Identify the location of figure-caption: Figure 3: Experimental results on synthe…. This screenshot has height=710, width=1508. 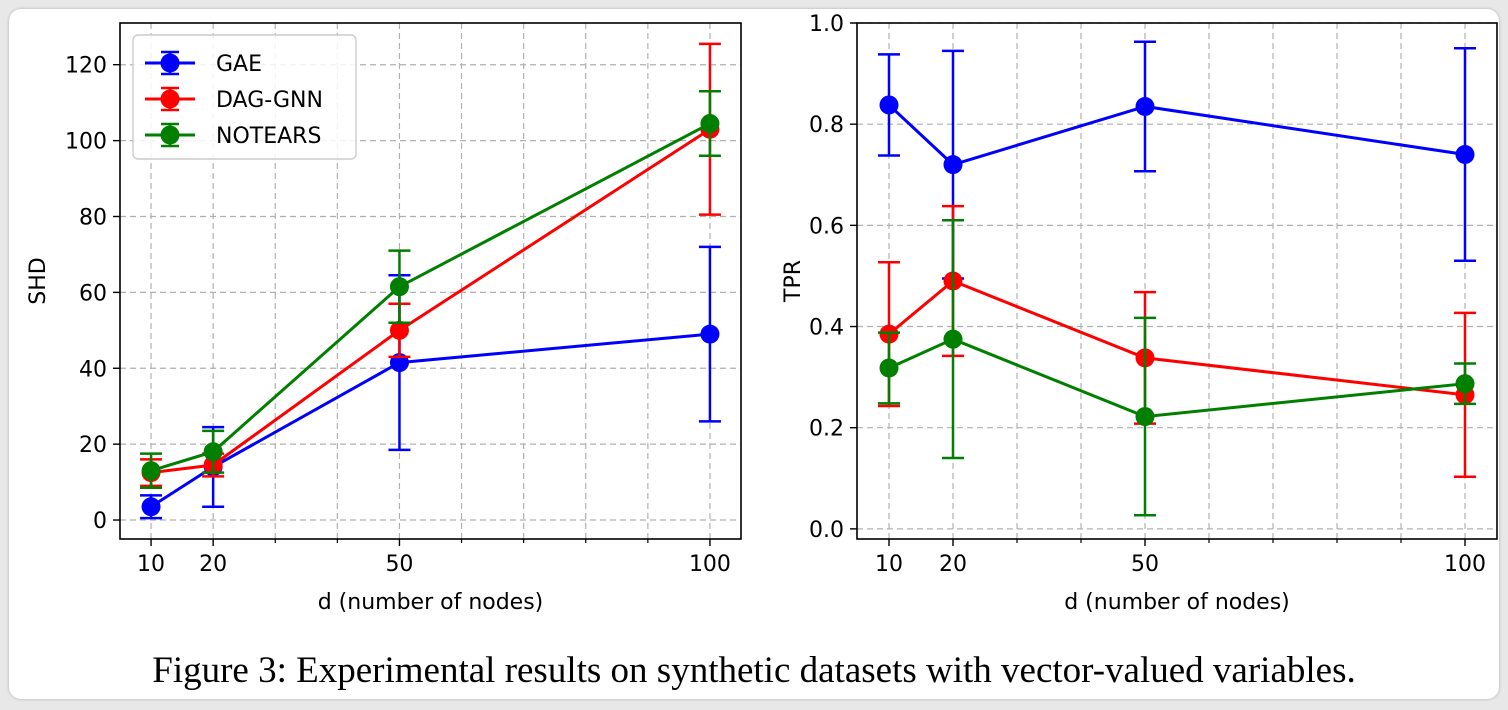
(754, 670).